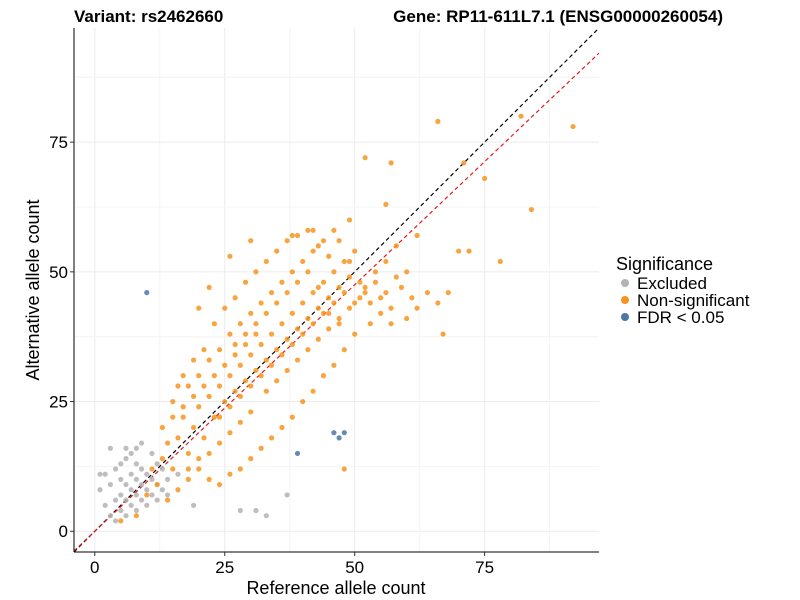 The height and width of the screenshot is (600, 800). What do you see at coordinates (148, 16) in the screenshot?
I see `chart-title-left: Variant: rs2462660` at bounding box center [148, 16].